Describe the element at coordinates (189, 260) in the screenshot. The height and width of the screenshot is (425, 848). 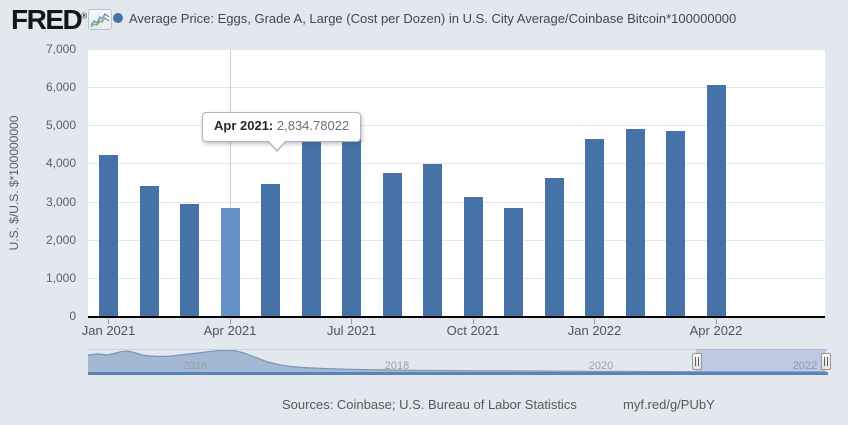
I see `bar-Mar-2021` at that location.